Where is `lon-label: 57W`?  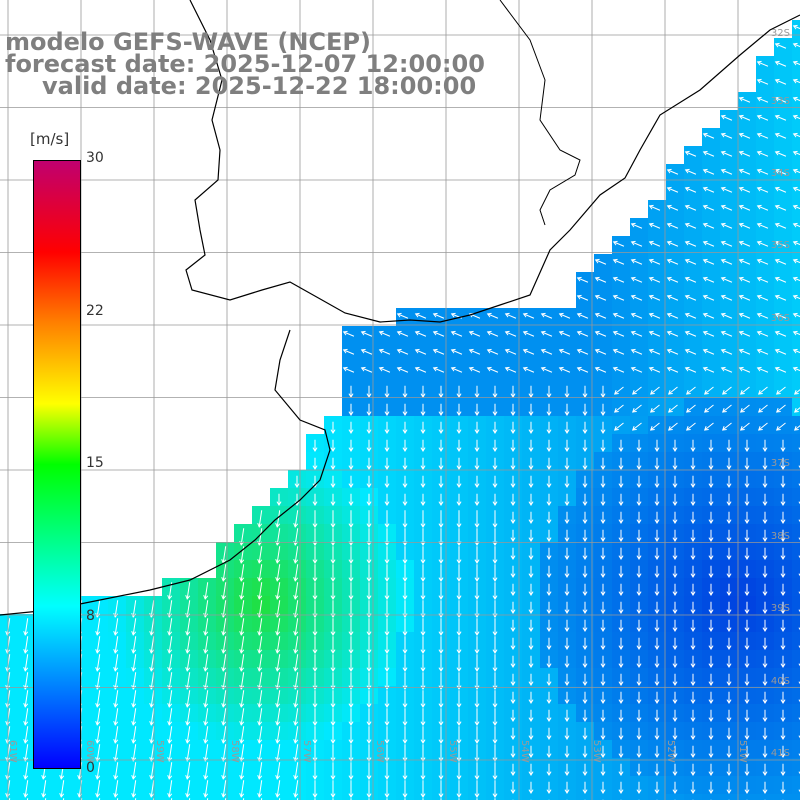 lon-label: 57W is located at coordinates (306, 751).